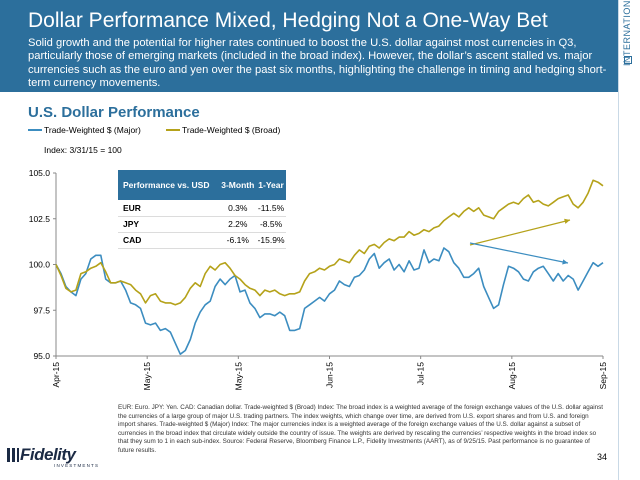  What do you see at coordinates (35, 130) in the screenshot?
I see `legend-swatch-major` at bounding box center [35, 130].